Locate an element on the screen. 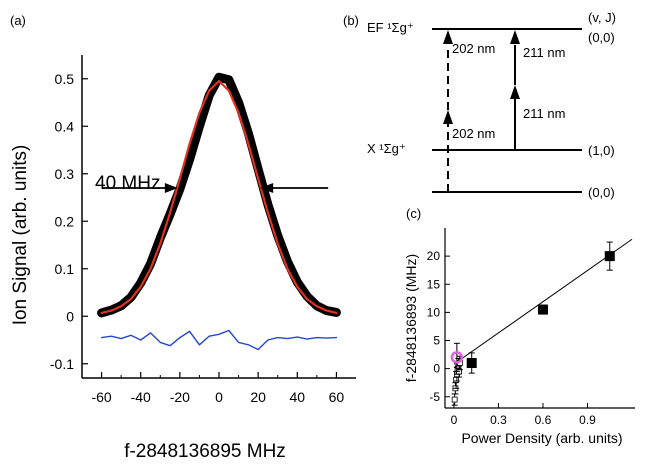 The width and height of the screenshot is (654, 465). x-tick-label: -20 is located at coordinates (180, 397).